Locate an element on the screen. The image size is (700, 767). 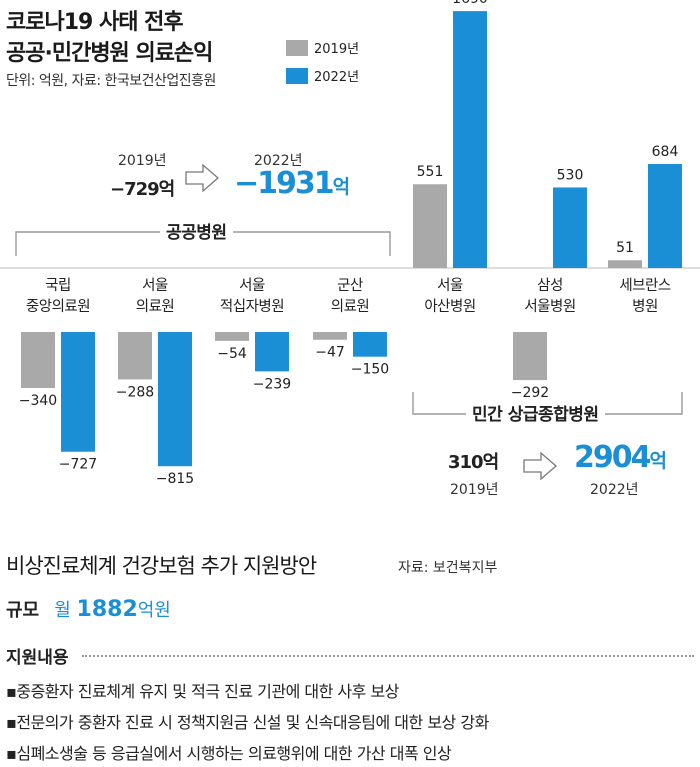
bar-value-label: −815 is located at coordinates (175, 479).